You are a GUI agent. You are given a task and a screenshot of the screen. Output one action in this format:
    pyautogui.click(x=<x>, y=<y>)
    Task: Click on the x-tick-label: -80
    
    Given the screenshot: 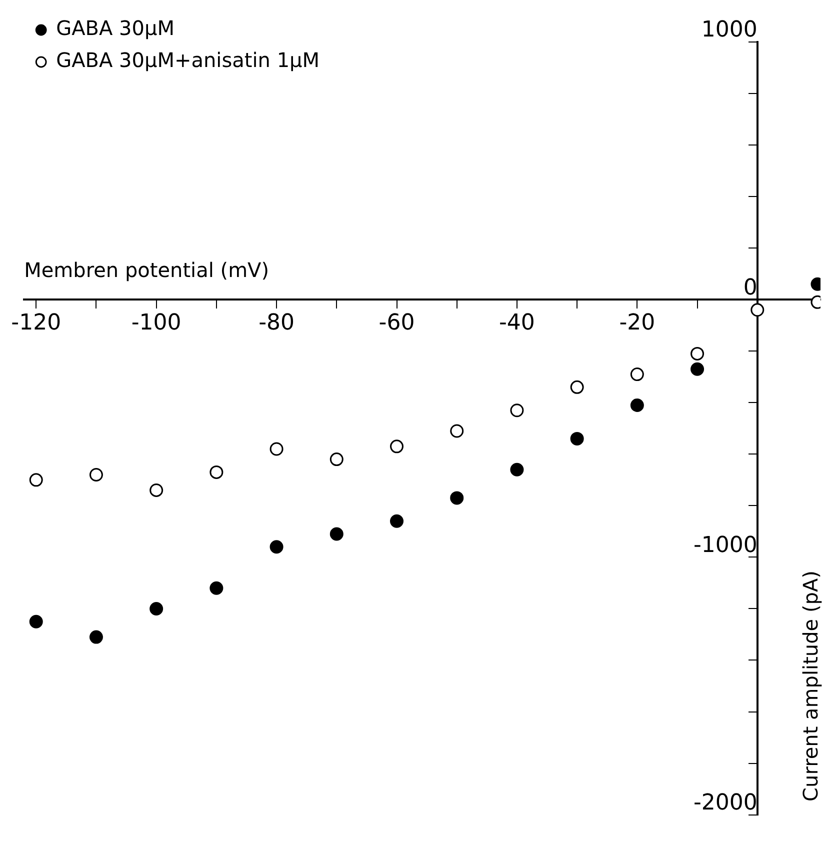 What is the action you would take?
    pyautogui.click(x=276, y=323)
    